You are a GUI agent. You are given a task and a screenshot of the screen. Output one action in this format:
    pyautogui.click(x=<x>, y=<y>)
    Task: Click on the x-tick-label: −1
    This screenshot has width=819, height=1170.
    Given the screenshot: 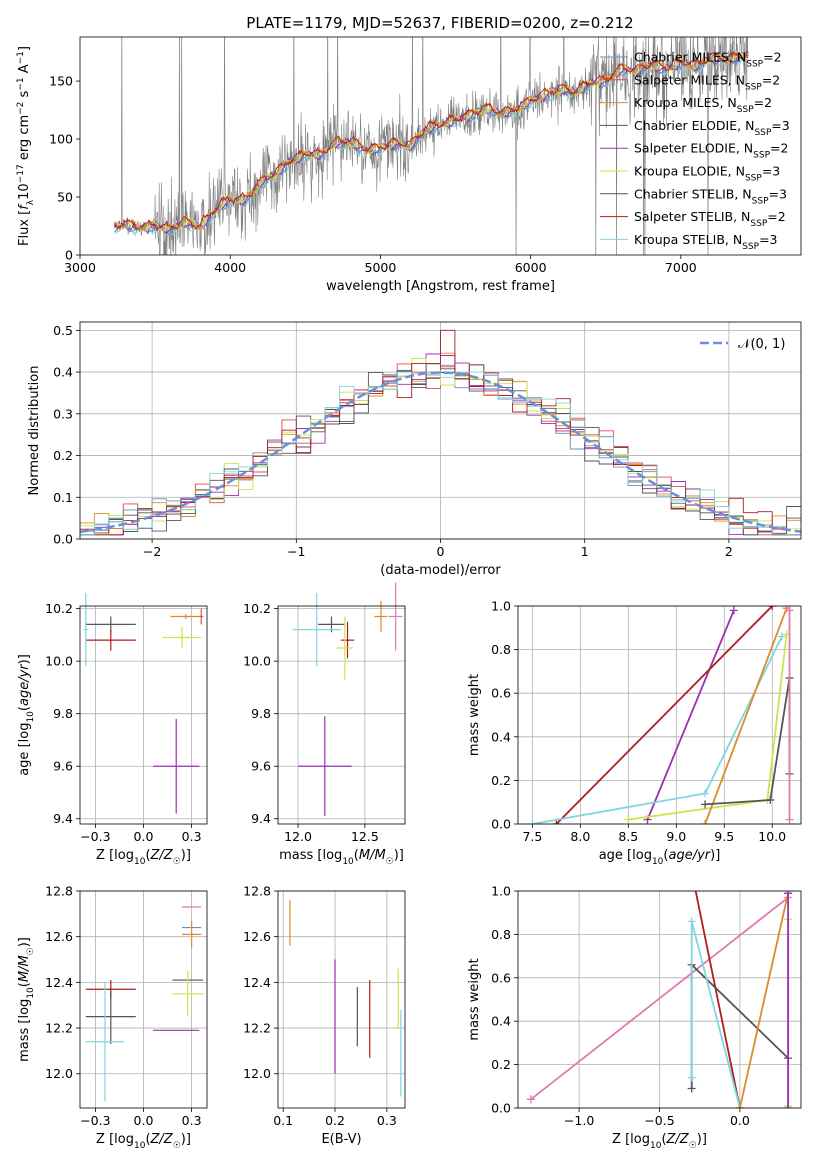 What is the action you would take?
    pyautogui.click(x=296, y=551)
    